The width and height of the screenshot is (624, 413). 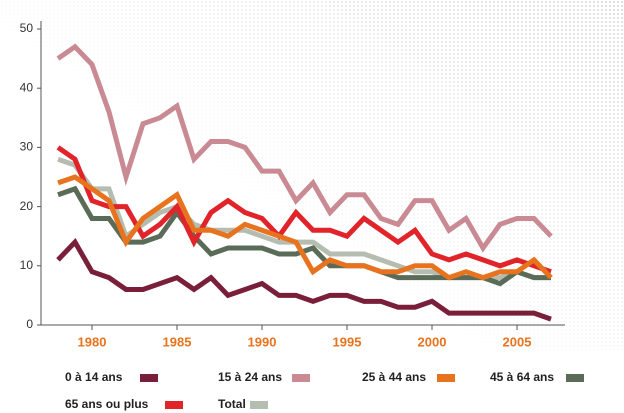 What do you see at coordinates (250, 377) in the screenshot?
I see `legend-label: 15 à 24 ans` at bounding box center [250, 377].